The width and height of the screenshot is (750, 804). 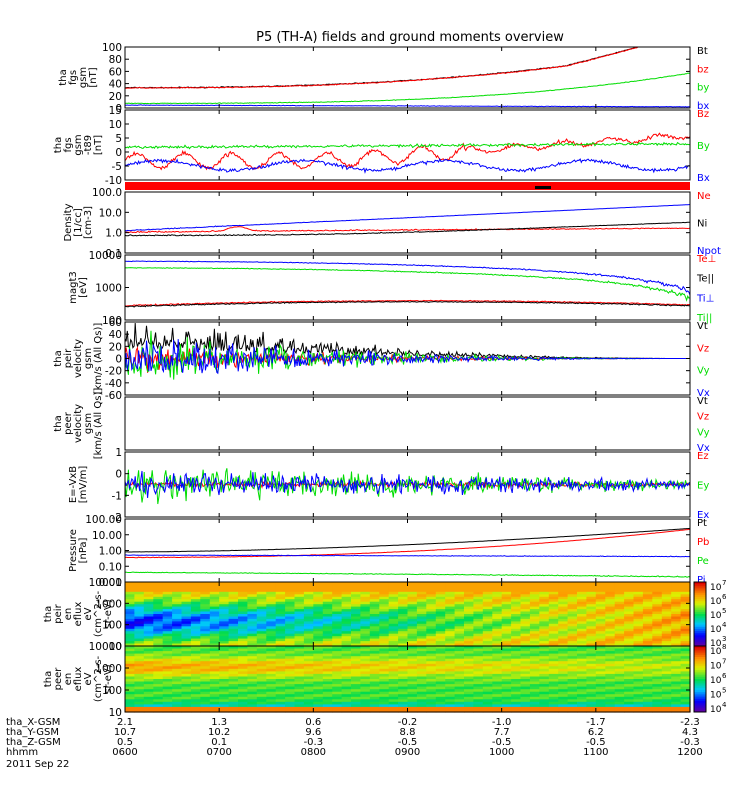 What do you see at coordinates (690, 722) in the screenshot?
I see `ephemeris-value: -2.3` at bounding box center [690, 722].